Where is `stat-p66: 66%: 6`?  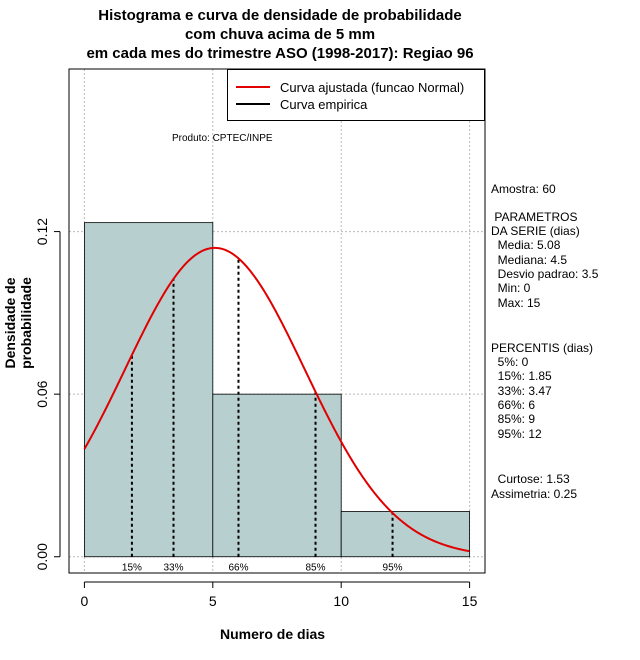
stat-p66: 66%: 6 is located at coordinates (513, 405).